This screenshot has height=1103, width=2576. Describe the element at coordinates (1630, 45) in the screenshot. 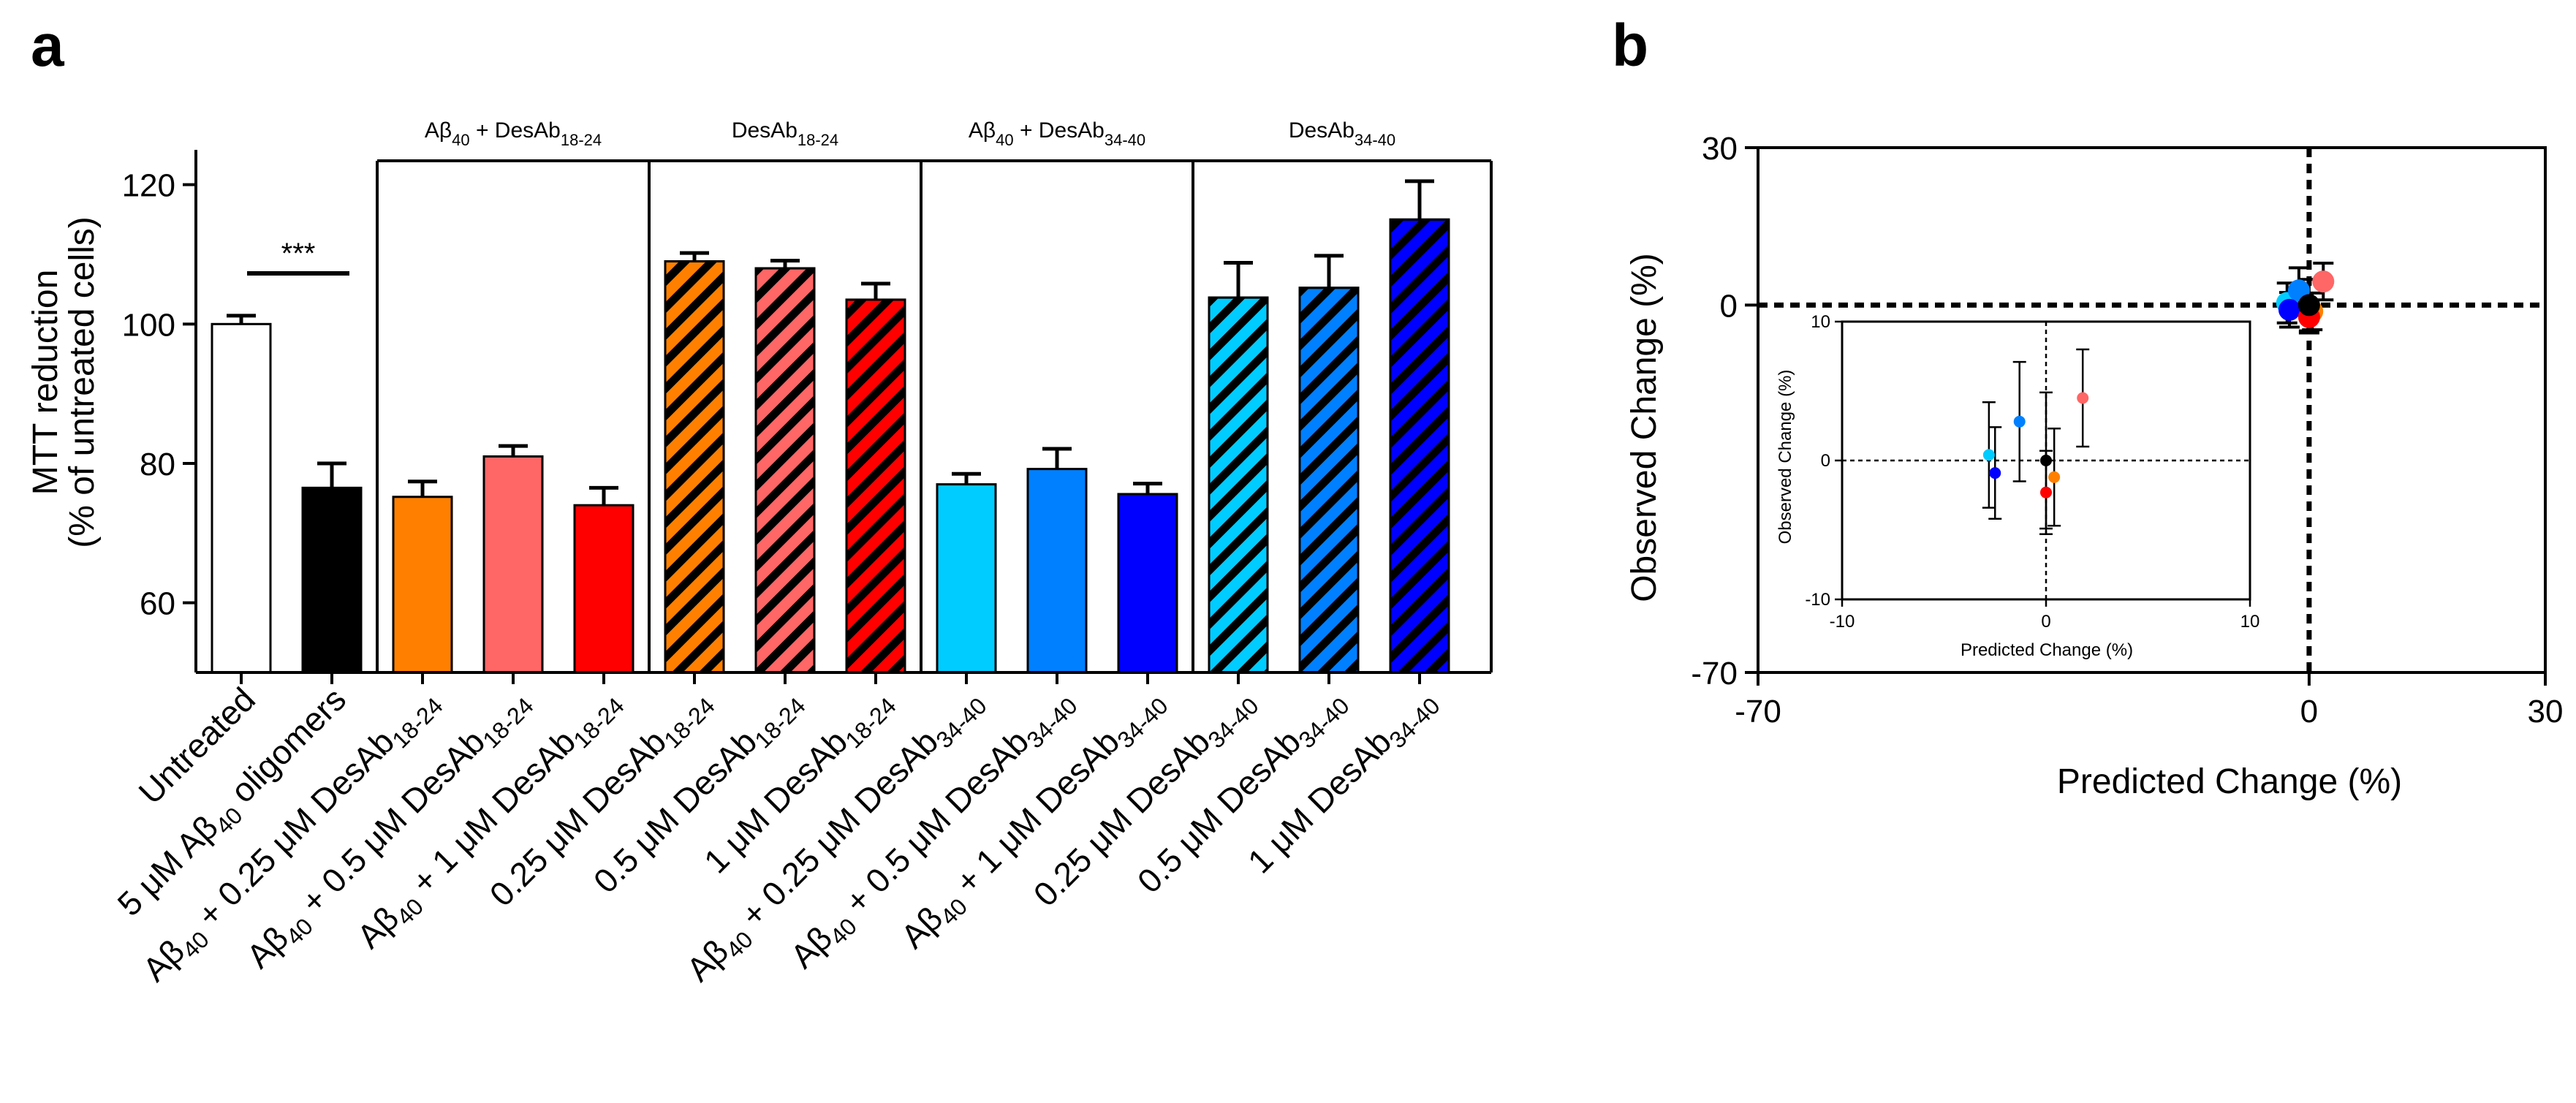

I see `panel-b-label: b` at that location.